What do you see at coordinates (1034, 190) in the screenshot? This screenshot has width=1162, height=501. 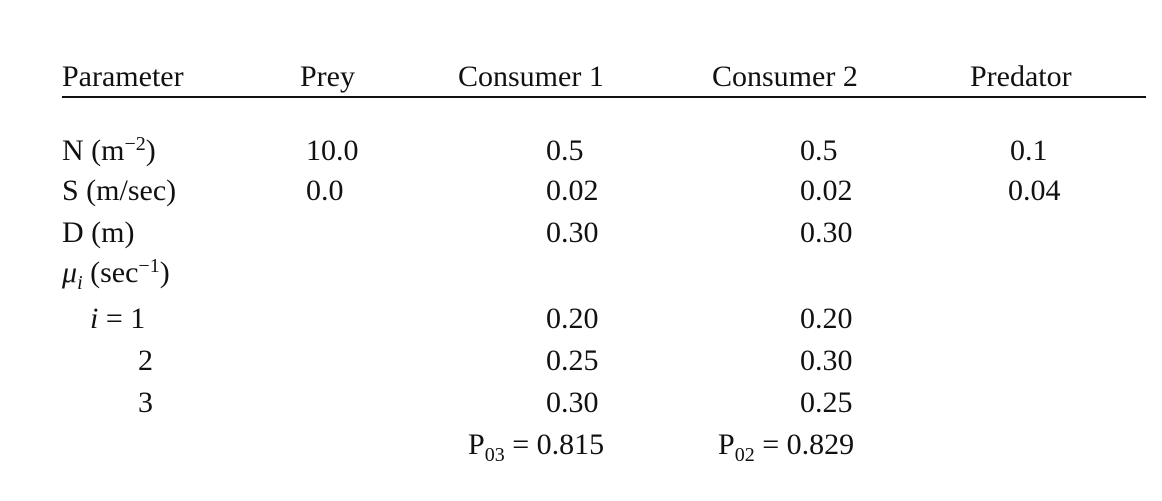 I see `row-s-predator: 0.04` at bounding box center [1034, 190].